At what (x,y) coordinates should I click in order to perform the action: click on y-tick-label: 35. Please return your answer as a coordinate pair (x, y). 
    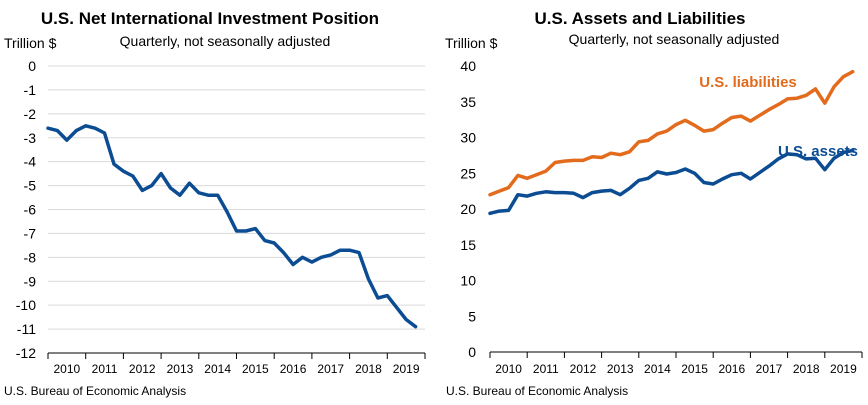
    Looking at the image, I should click on (468, 102).